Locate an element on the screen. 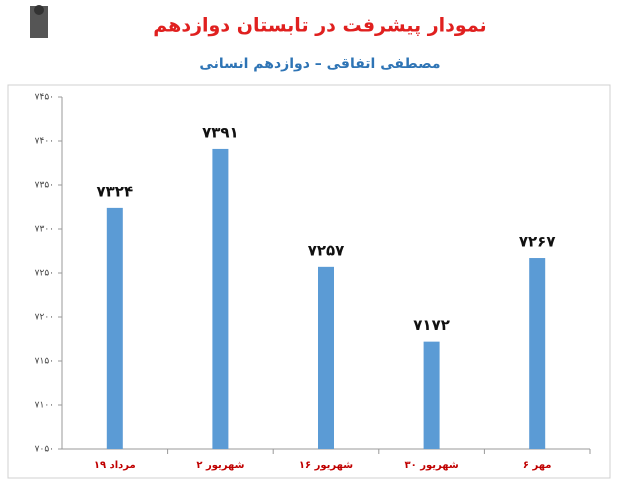  x-tick-label: ۳۰ شهریور is located at coordinates (432, 465).